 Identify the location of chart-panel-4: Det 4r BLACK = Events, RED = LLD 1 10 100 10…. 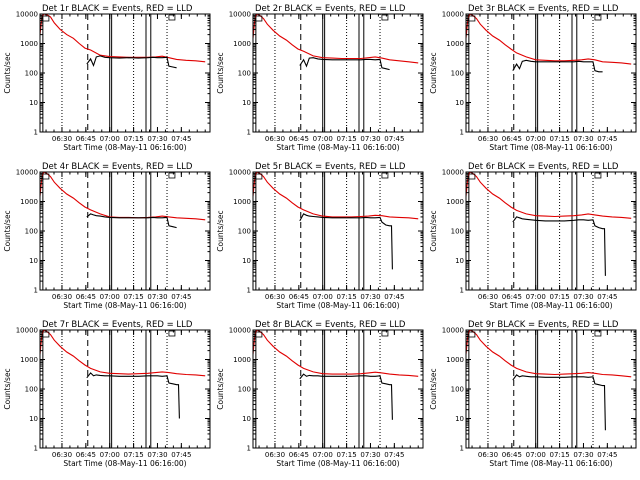
(107, 236).